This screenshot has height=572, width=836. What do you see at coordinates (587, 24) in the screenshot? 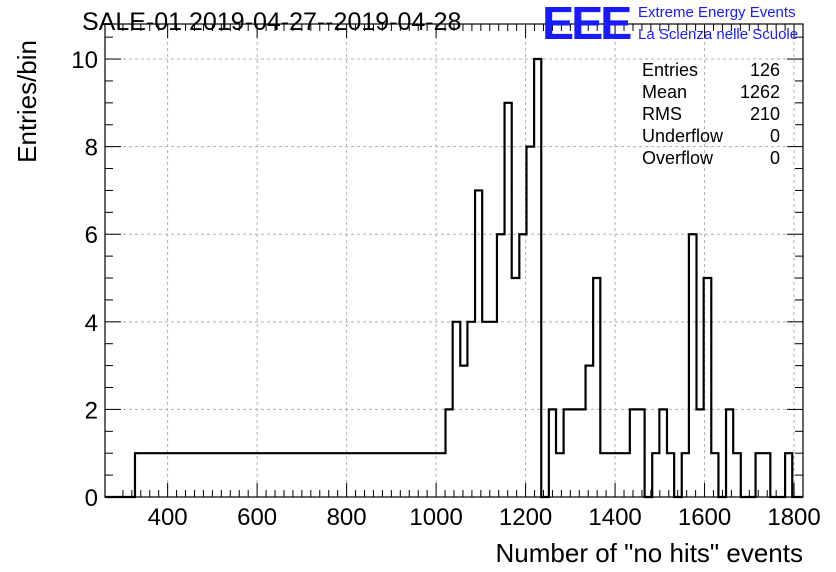
I see `eee-logo-mark: EEE` at bounding box center [587, 24].